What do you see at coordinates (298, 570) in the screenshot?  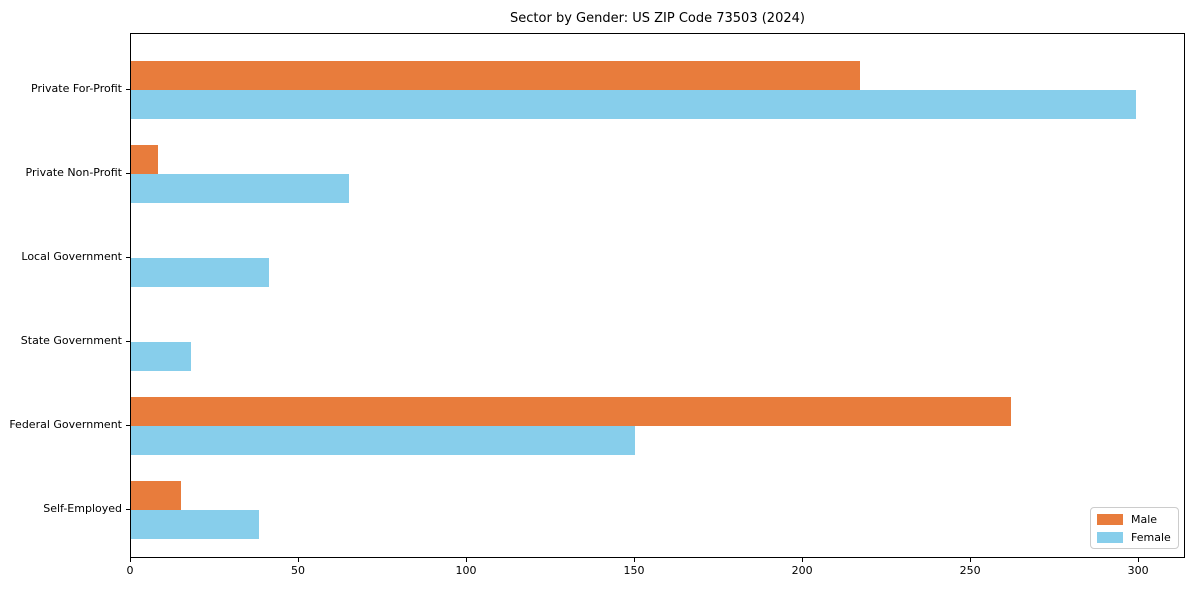 I see `x-tick-label: 50` at bounding box center [298, 570].